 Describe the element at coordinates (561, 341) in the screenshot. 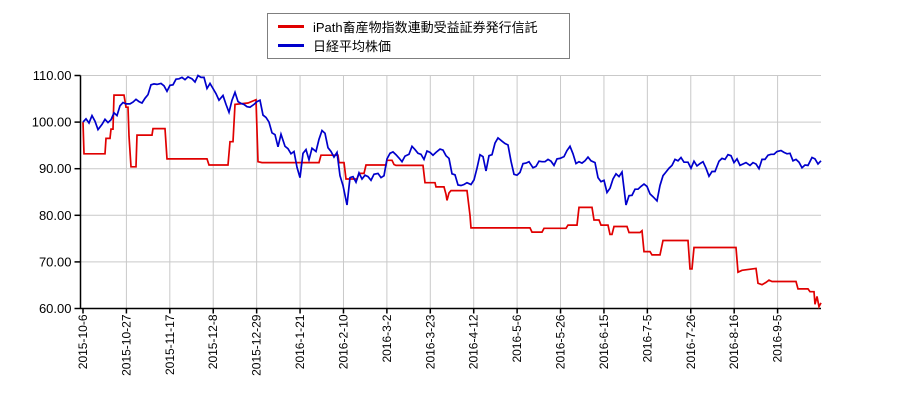

I see `x-tick-label: 2016-5-26` at that location.